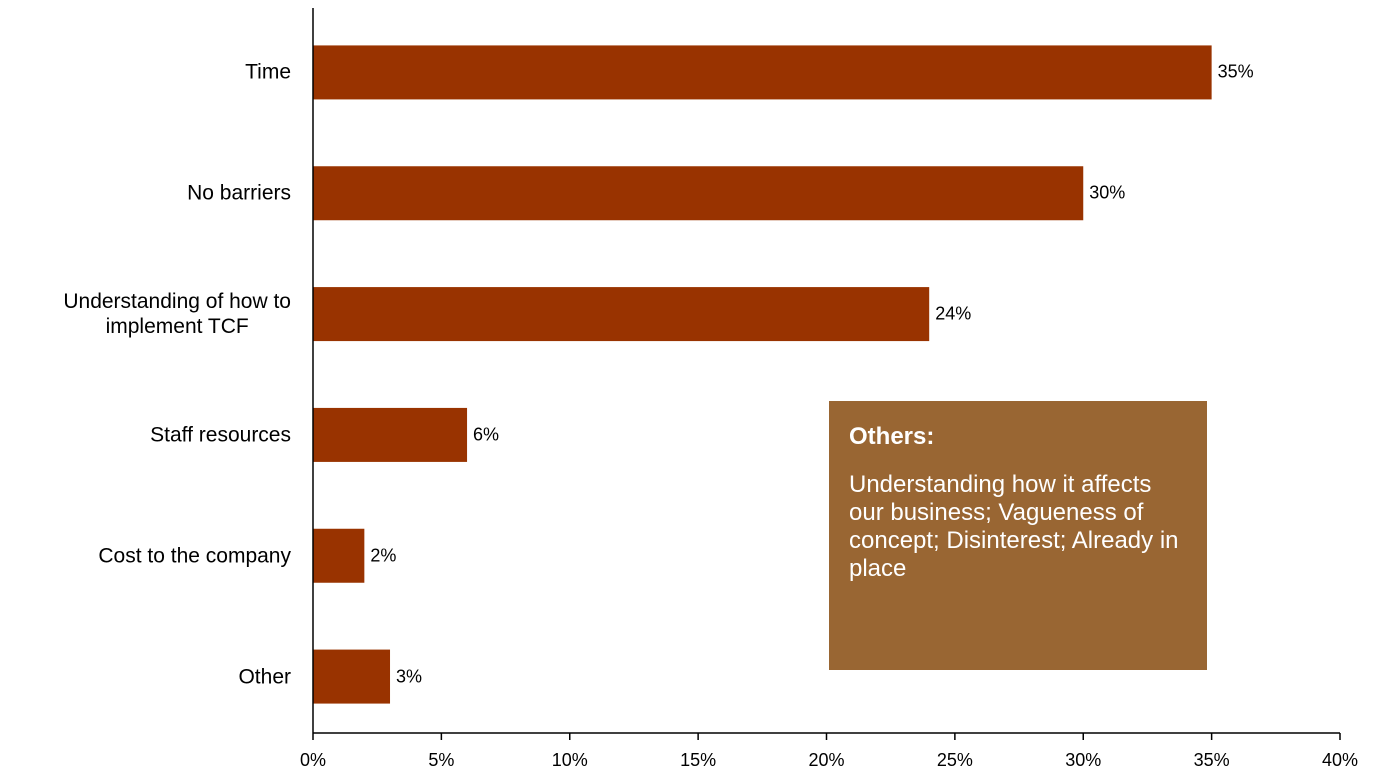 The image size is (1375, 775). What do you see at coordinates (383, 555) in the screenshot?
I see `value-label-4: 2%` at bounding box center [383, 555].